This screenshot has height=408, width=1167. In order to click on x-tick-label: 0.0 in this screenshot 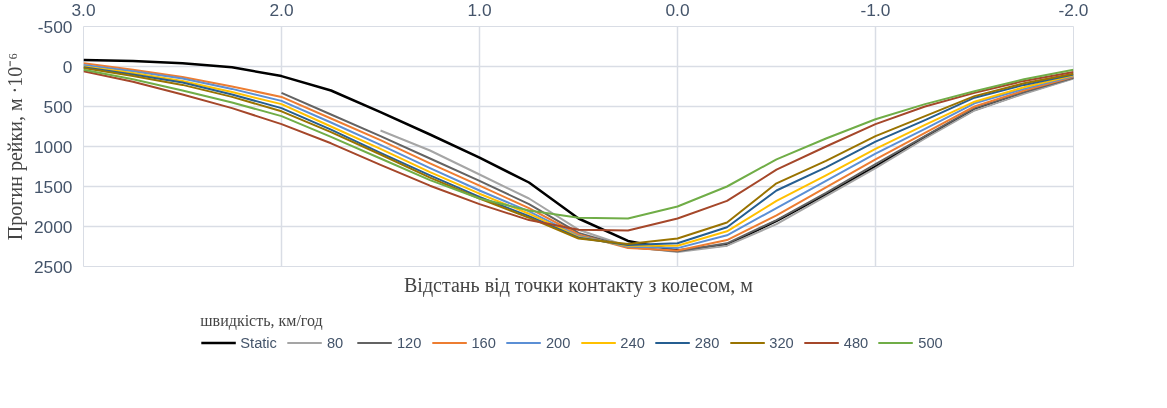, I will do `click(677, 10)`.